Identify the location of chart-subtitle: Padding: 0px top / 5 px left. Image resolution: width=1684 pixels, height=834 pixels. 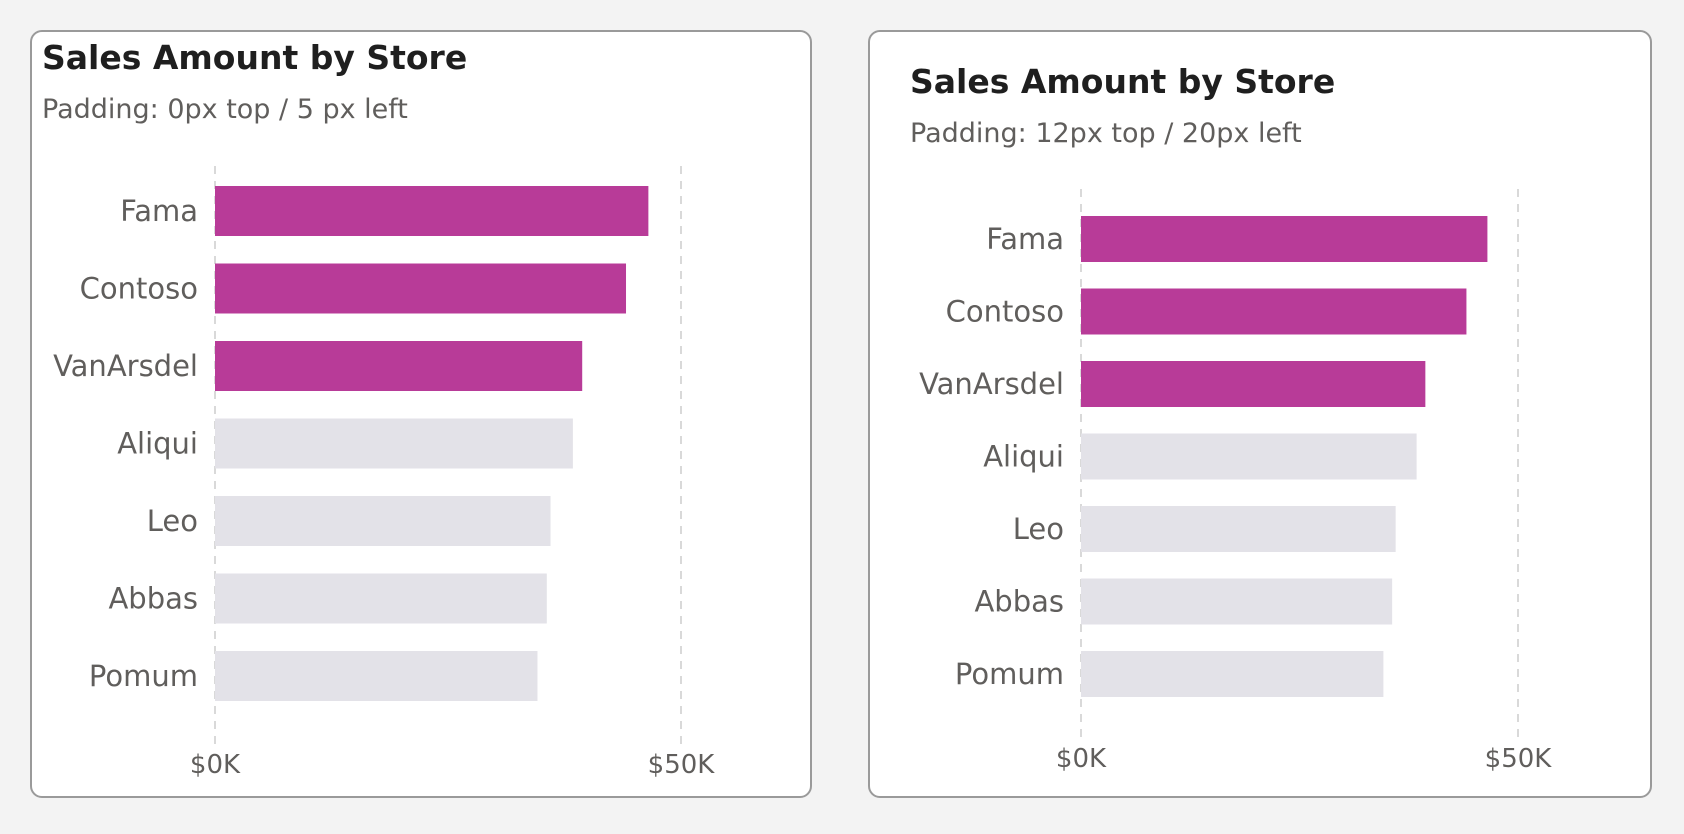
(225, 109).